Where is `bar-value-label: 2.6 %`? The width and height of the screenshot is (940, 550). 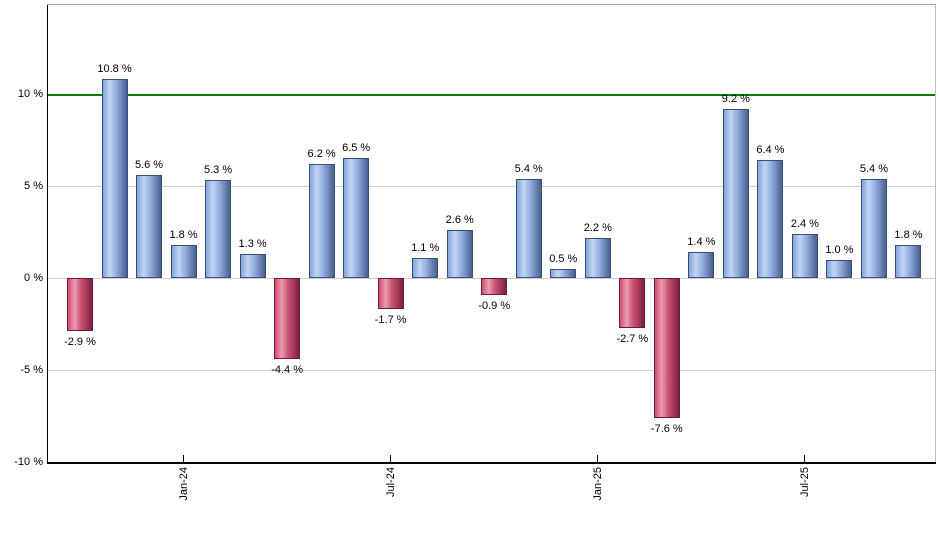
bar-value-label: 2.6 % is located at coordinates (459, 220).